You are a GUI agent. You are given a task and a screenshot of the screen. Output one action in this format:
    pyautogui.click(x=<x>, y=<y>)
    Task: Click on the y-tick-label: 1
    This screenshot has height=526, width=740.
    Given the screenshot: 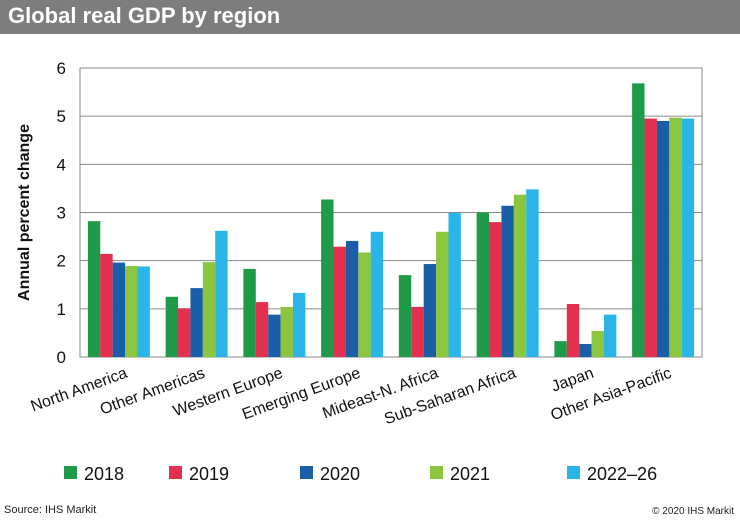 What is the action you would take?
    pyautogui.click(x=61, y=309)
    